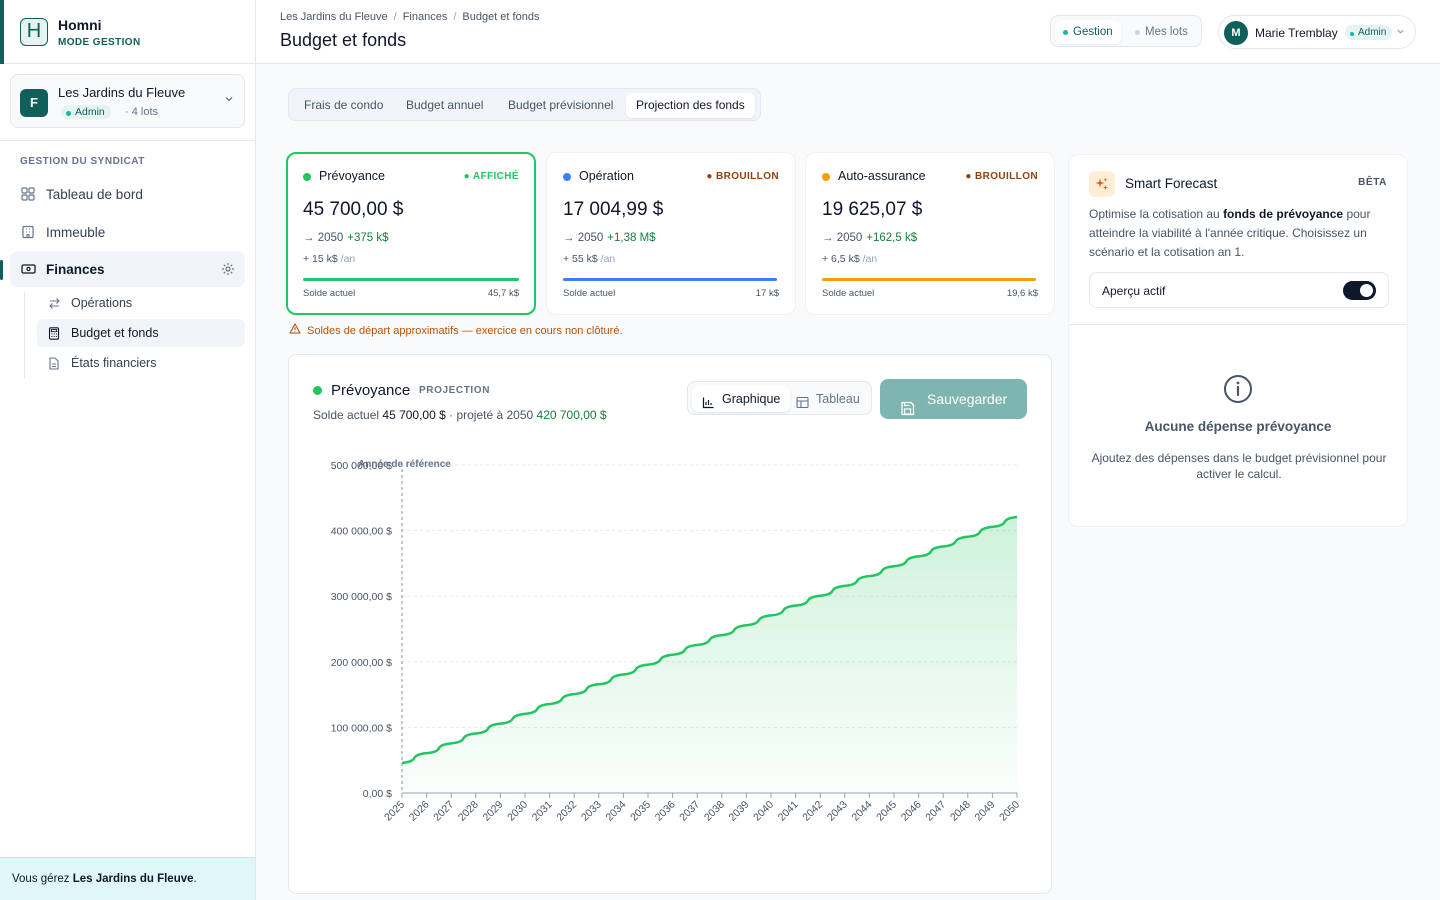  What do you see at coordinates (690, 105) in the screenshot?
I see `tab-projection-des-fonds: Projection des fonds` at bounding box center [690, 105].